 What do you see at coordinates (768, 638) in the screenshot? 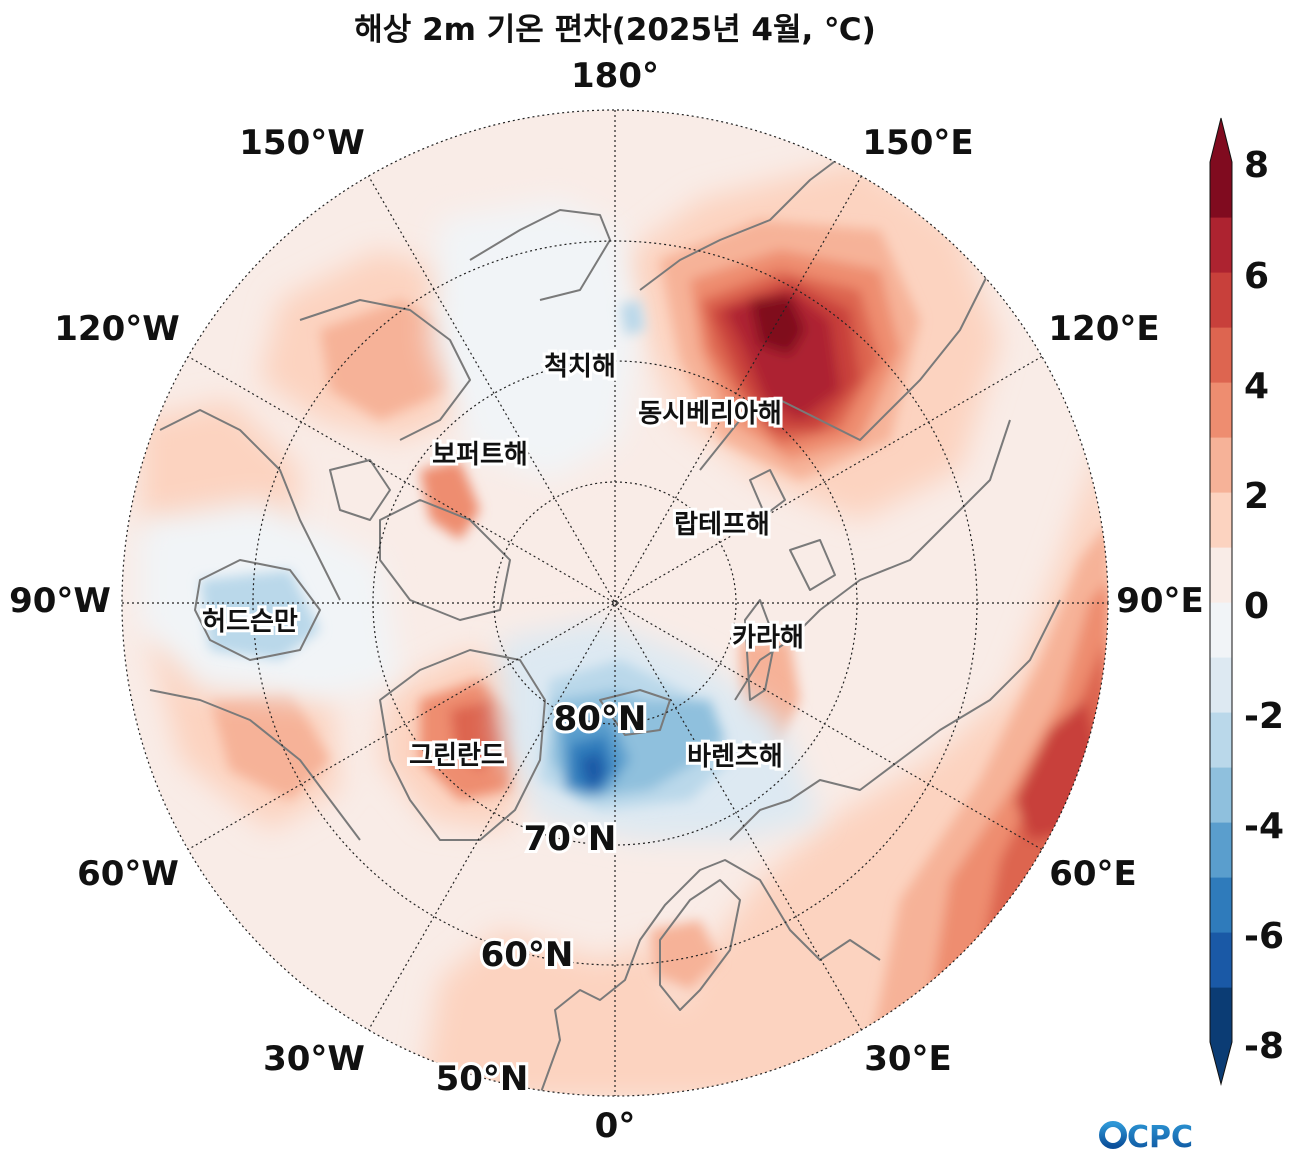
I see `region-label-kara-sea: 카라해` at bounding box center [768, 638].